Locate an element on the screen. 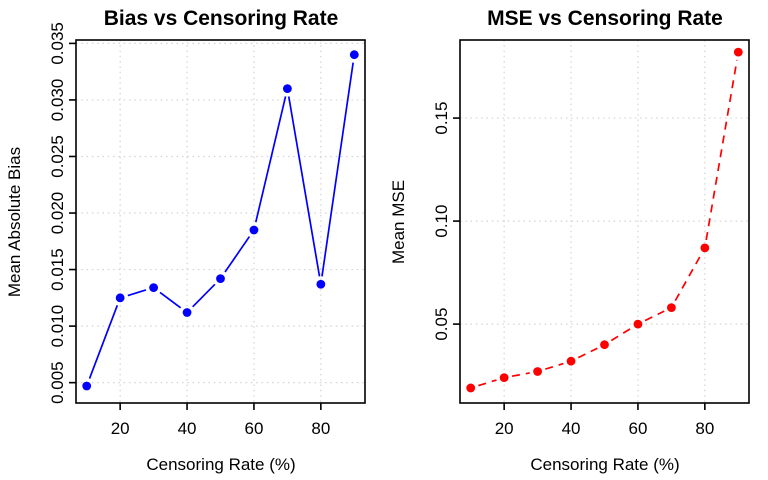 This screenshot has width=768, height=480. mse-x-axis-label: Censoring Rate (%) is located at coordinates (605, 464).